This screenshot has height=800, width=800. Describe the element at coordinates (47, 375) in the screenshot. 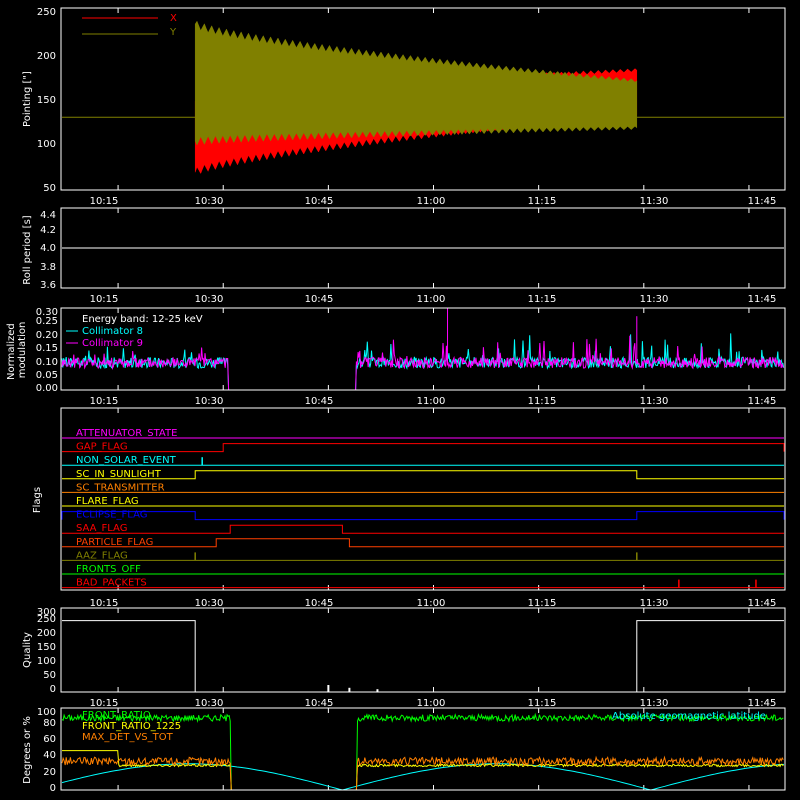

I see `mod-y-tick: 0.05` at that location.